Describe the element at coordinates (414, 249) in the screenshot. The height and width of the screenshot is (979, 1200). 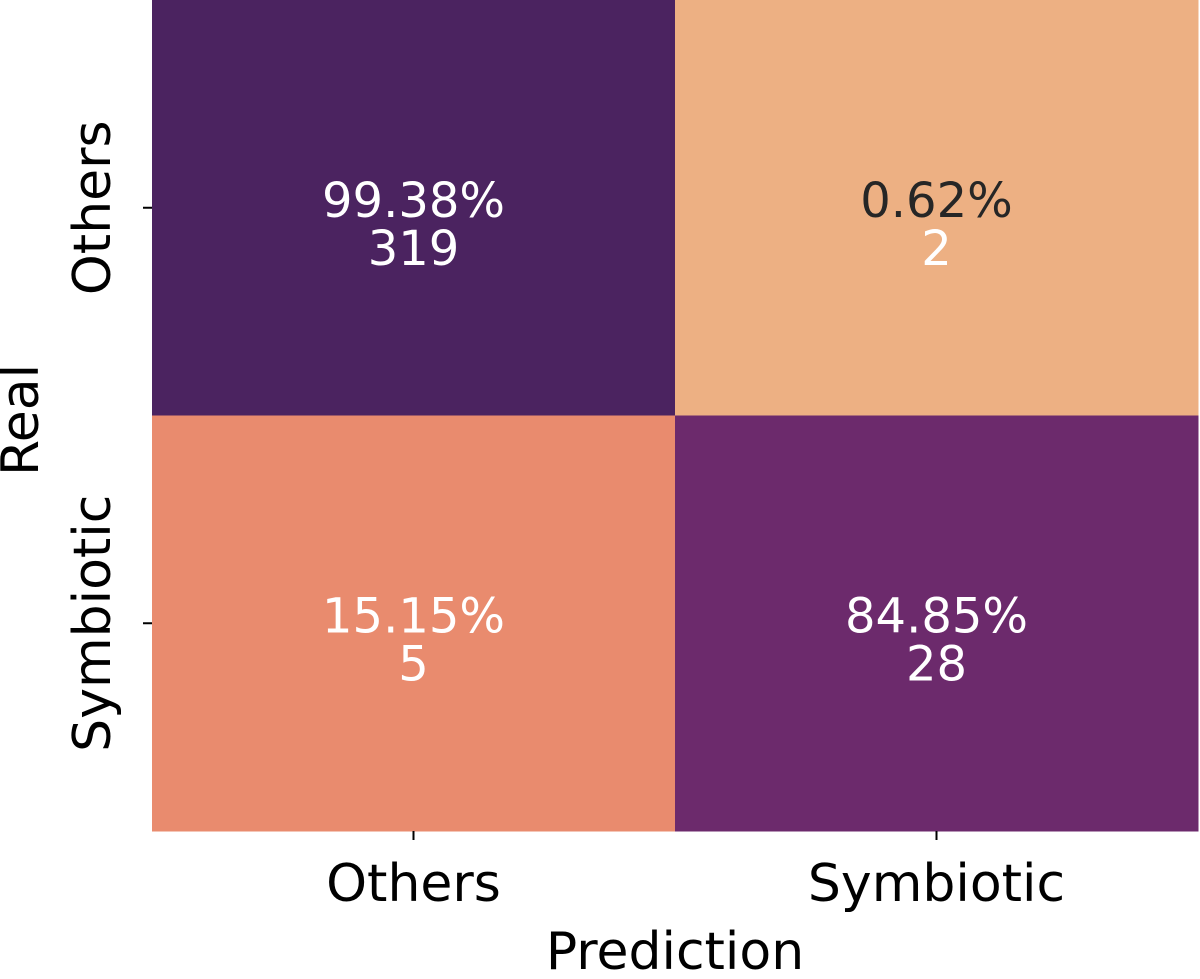
I see `cell-count-label: 319` at that location.